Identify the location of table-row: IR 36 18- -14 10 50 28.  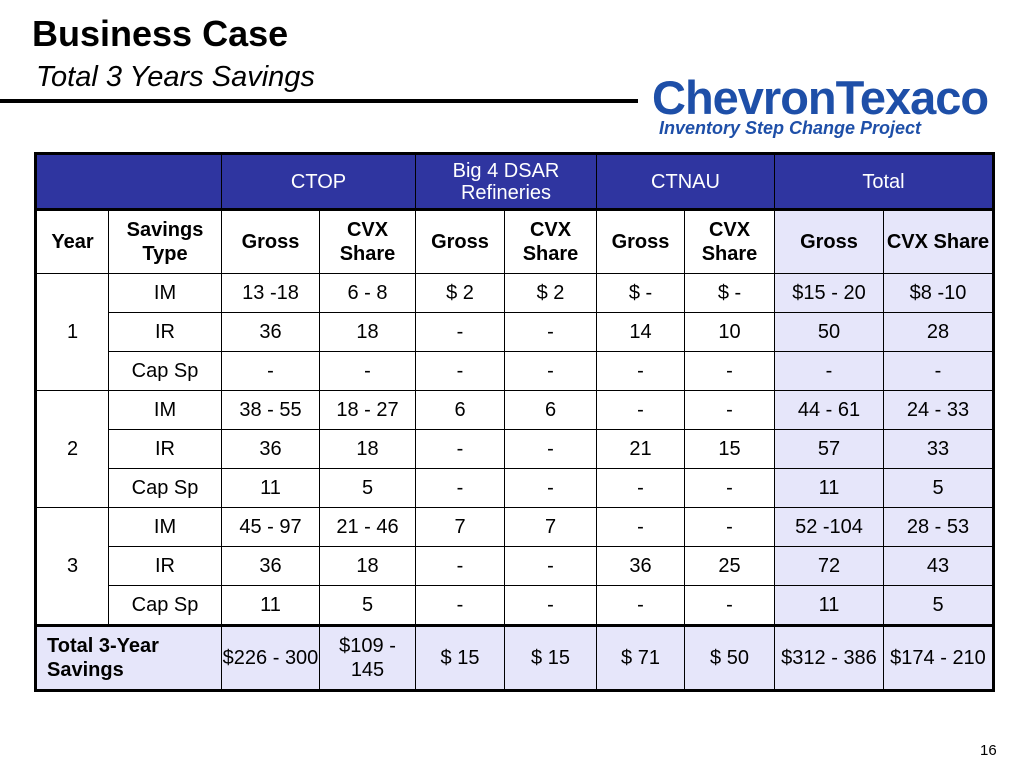
(515, 332).